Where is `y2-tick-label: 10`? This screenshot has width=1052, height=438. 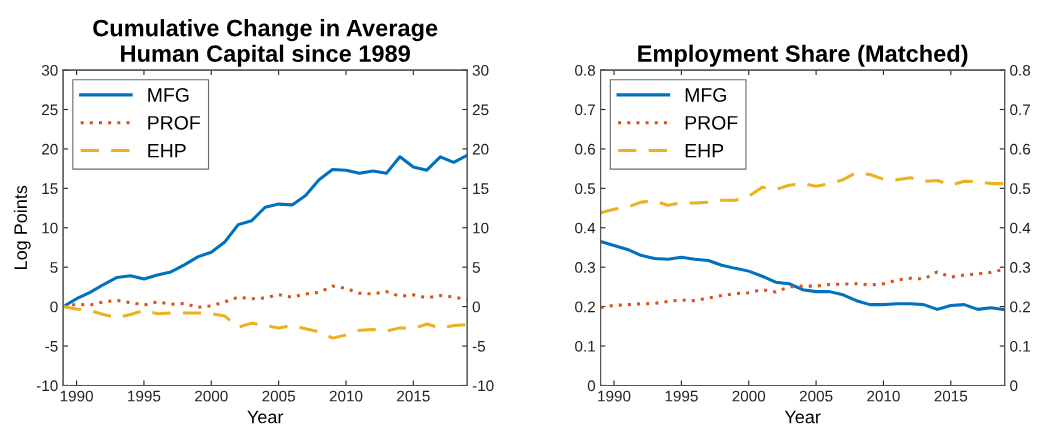 y2-tick-label: 10 is located at coordinates (481, 228).